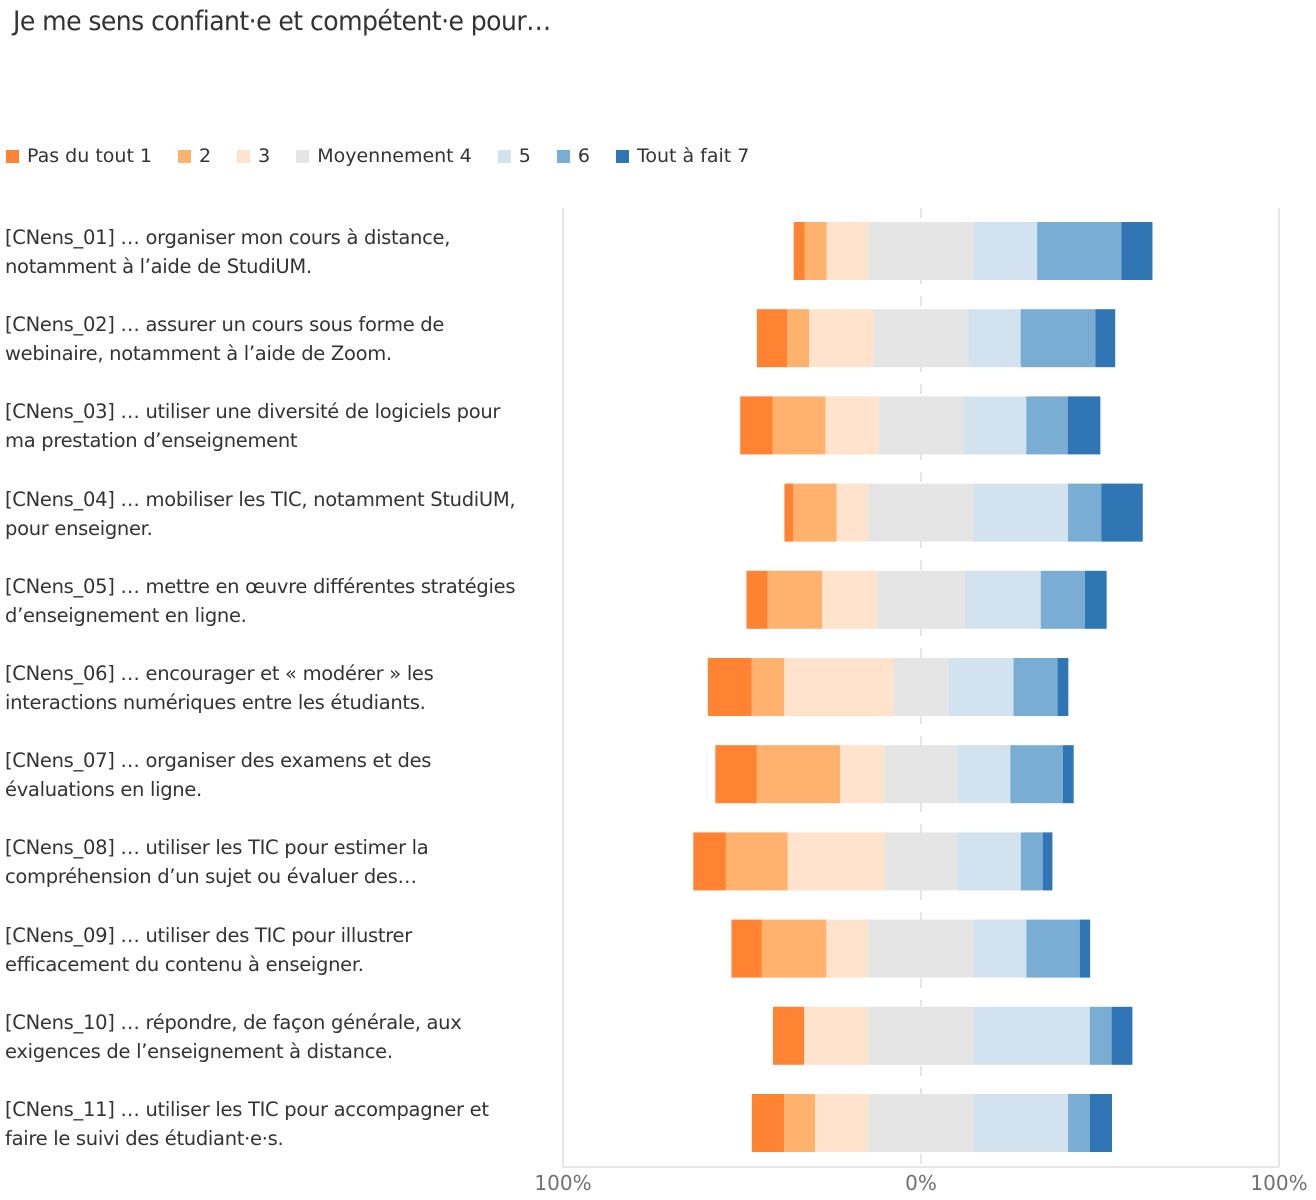  What do you see at coordinates (253, 156) in the screenshot?
I see `legend-item: 3` at bounding box center [253, 156].